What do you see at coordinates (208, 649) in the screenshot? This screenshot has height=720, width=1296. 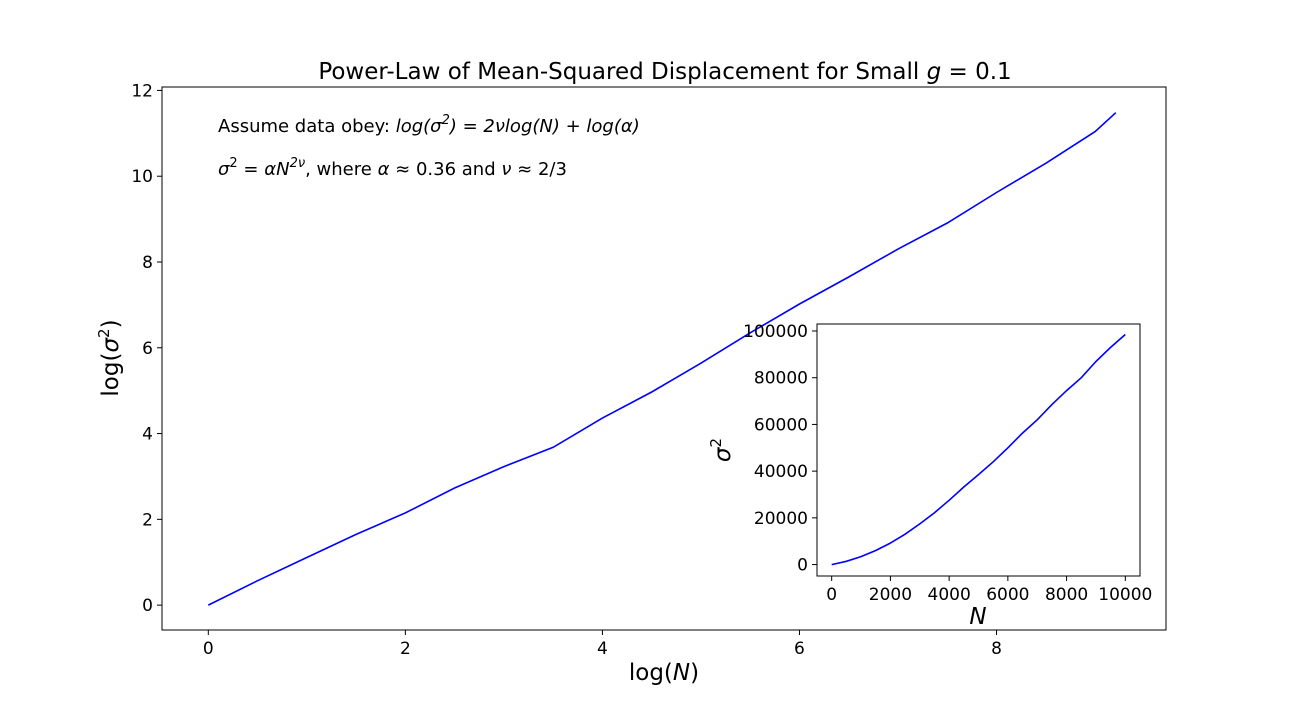 I see `main-x-tick-label: 0` at bounding box center [208, 649].